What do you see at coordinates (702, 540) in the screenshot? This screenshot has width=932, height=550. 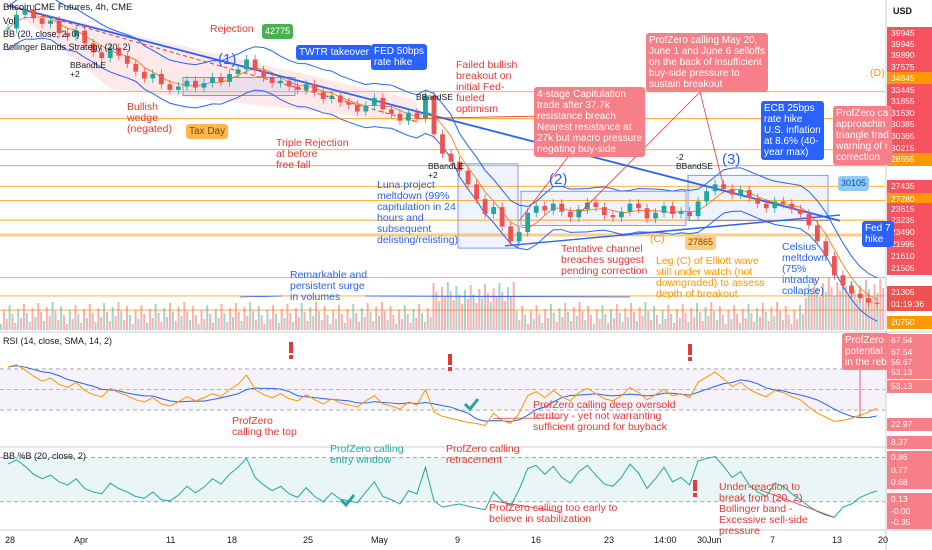 I see `time-axis-label: 30` at bounding box center [702, 540].